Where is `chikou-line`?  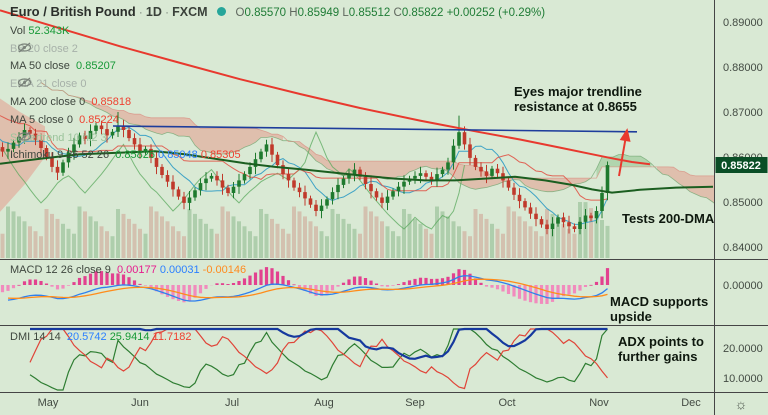
chikou-line is located at coordinates (232, 180).